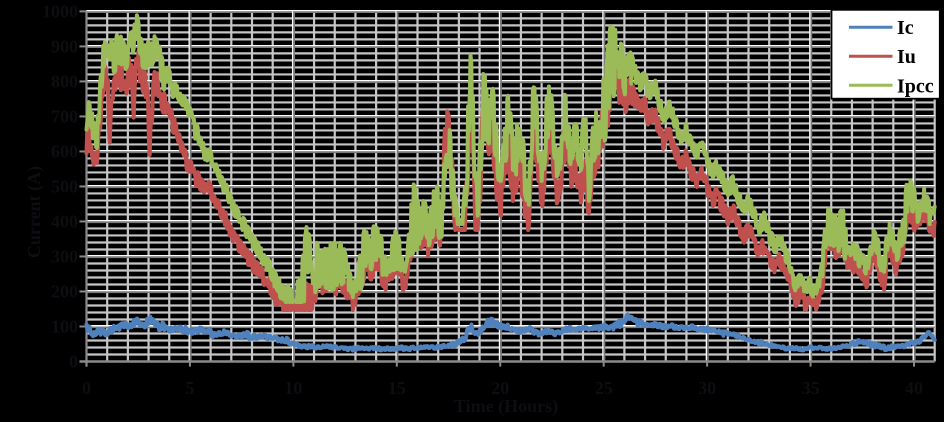  Describe the element at coordinates (64, 292) in the screenshot. I see `svg-text: 200` at that location.